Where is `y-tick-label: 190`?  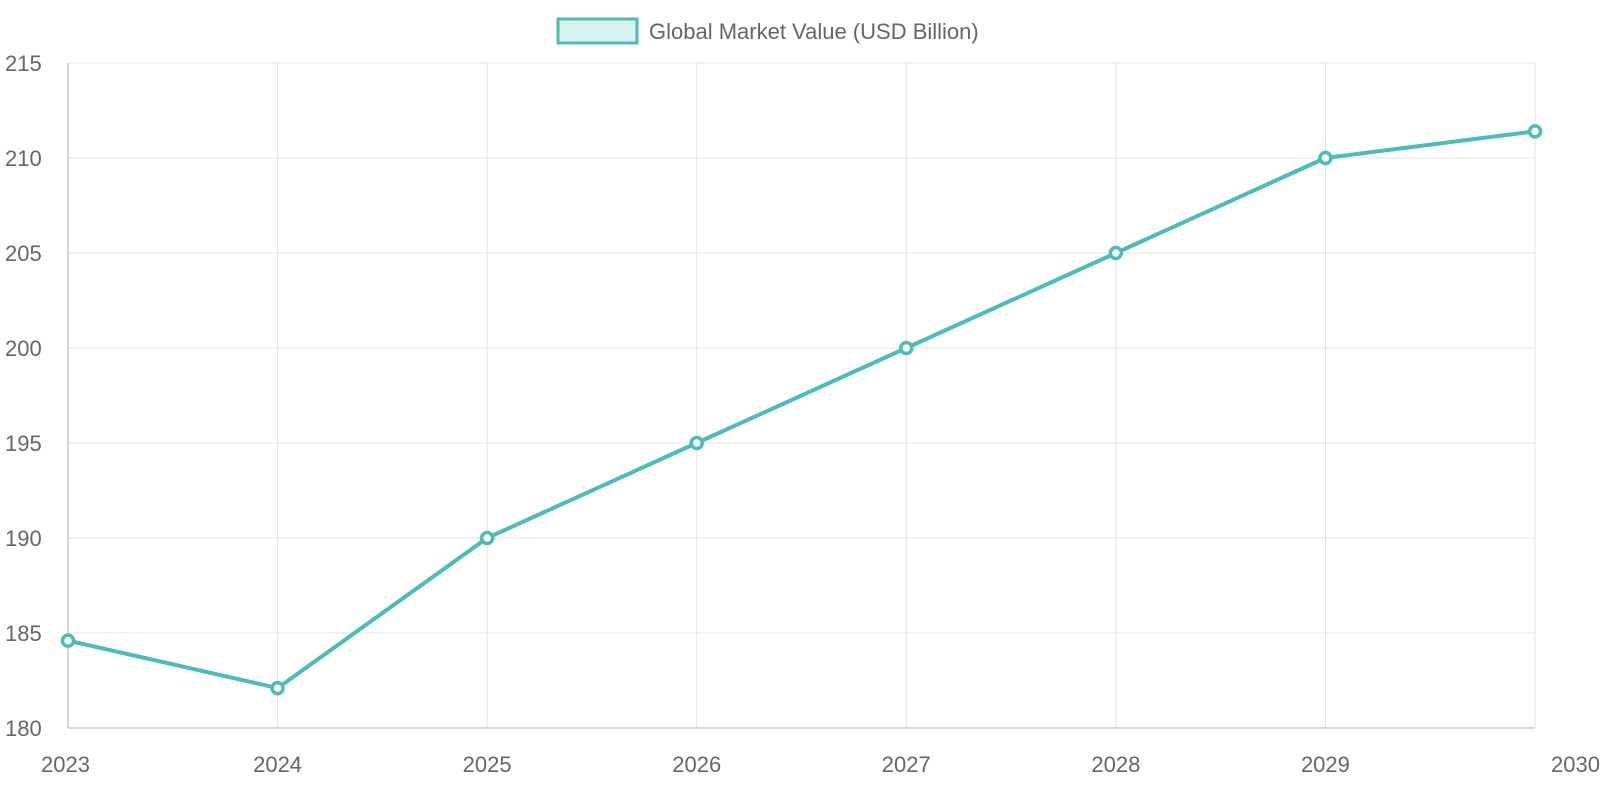 y-tick-label: 190 is located at coordinates (23, 538).